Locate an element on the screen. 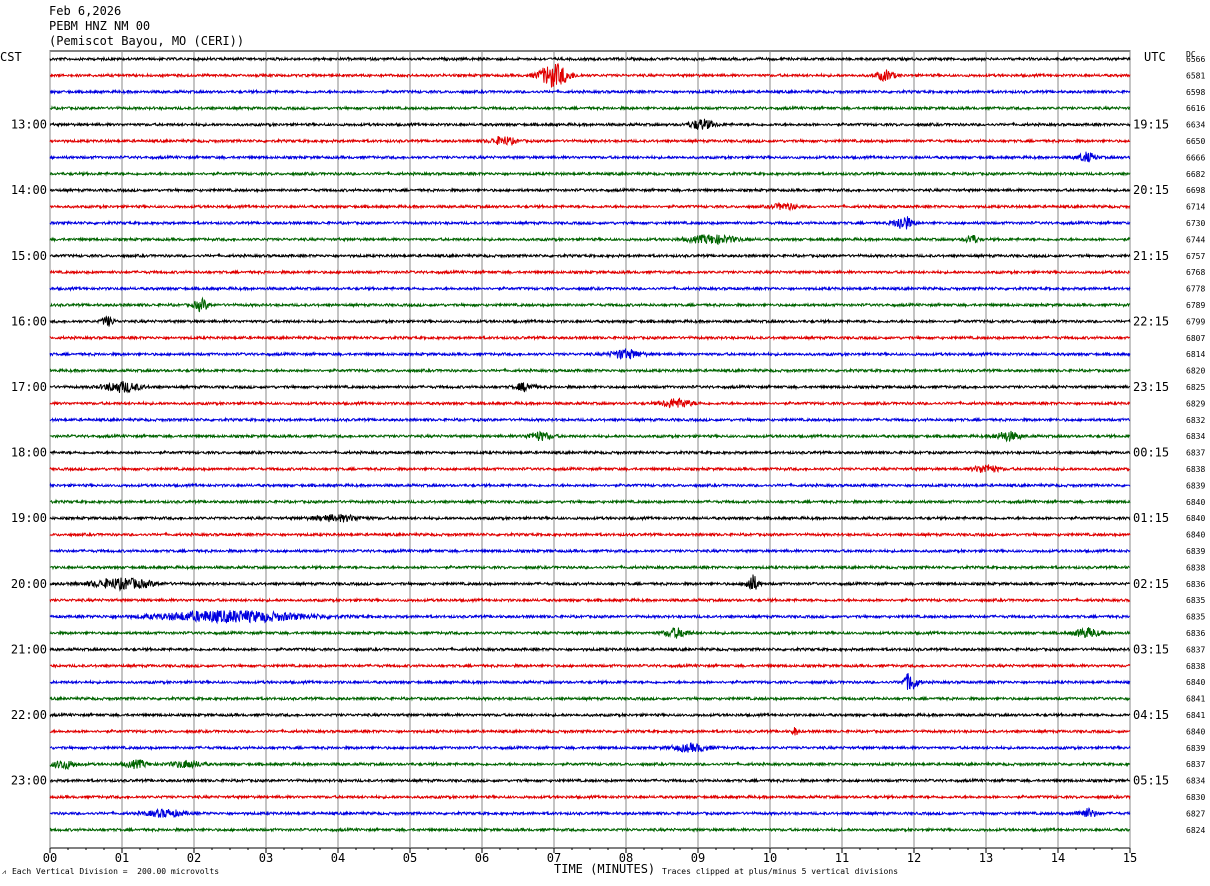 This screenshot has width=1210, height=886. utc-hour-label: 20:15 is located at coordinates (1151, 190).